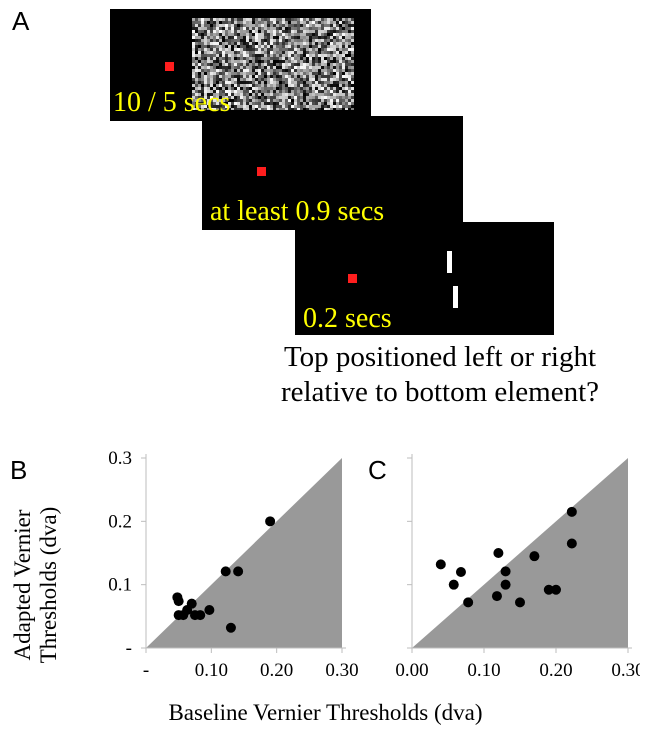  I want to click on question-line: relative to bottom element?, so click(440, 392).